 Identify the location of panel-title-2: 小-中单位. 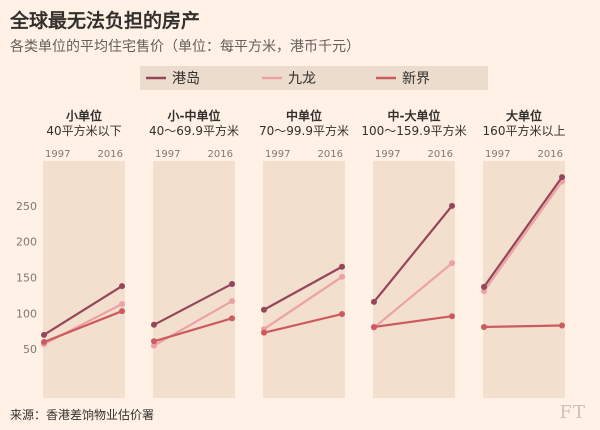
(194, 115).